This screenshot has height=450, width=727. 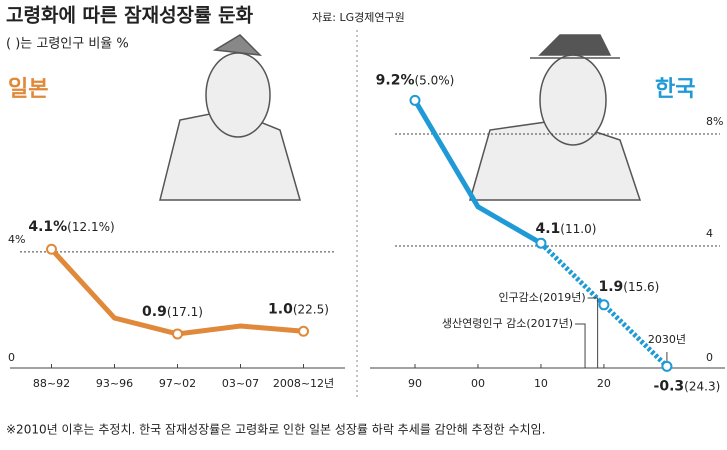 What do you see at coordinates (415, 383) in the screenshot?
I see `x-tick-label: 90` at bounding box center [415, 383].